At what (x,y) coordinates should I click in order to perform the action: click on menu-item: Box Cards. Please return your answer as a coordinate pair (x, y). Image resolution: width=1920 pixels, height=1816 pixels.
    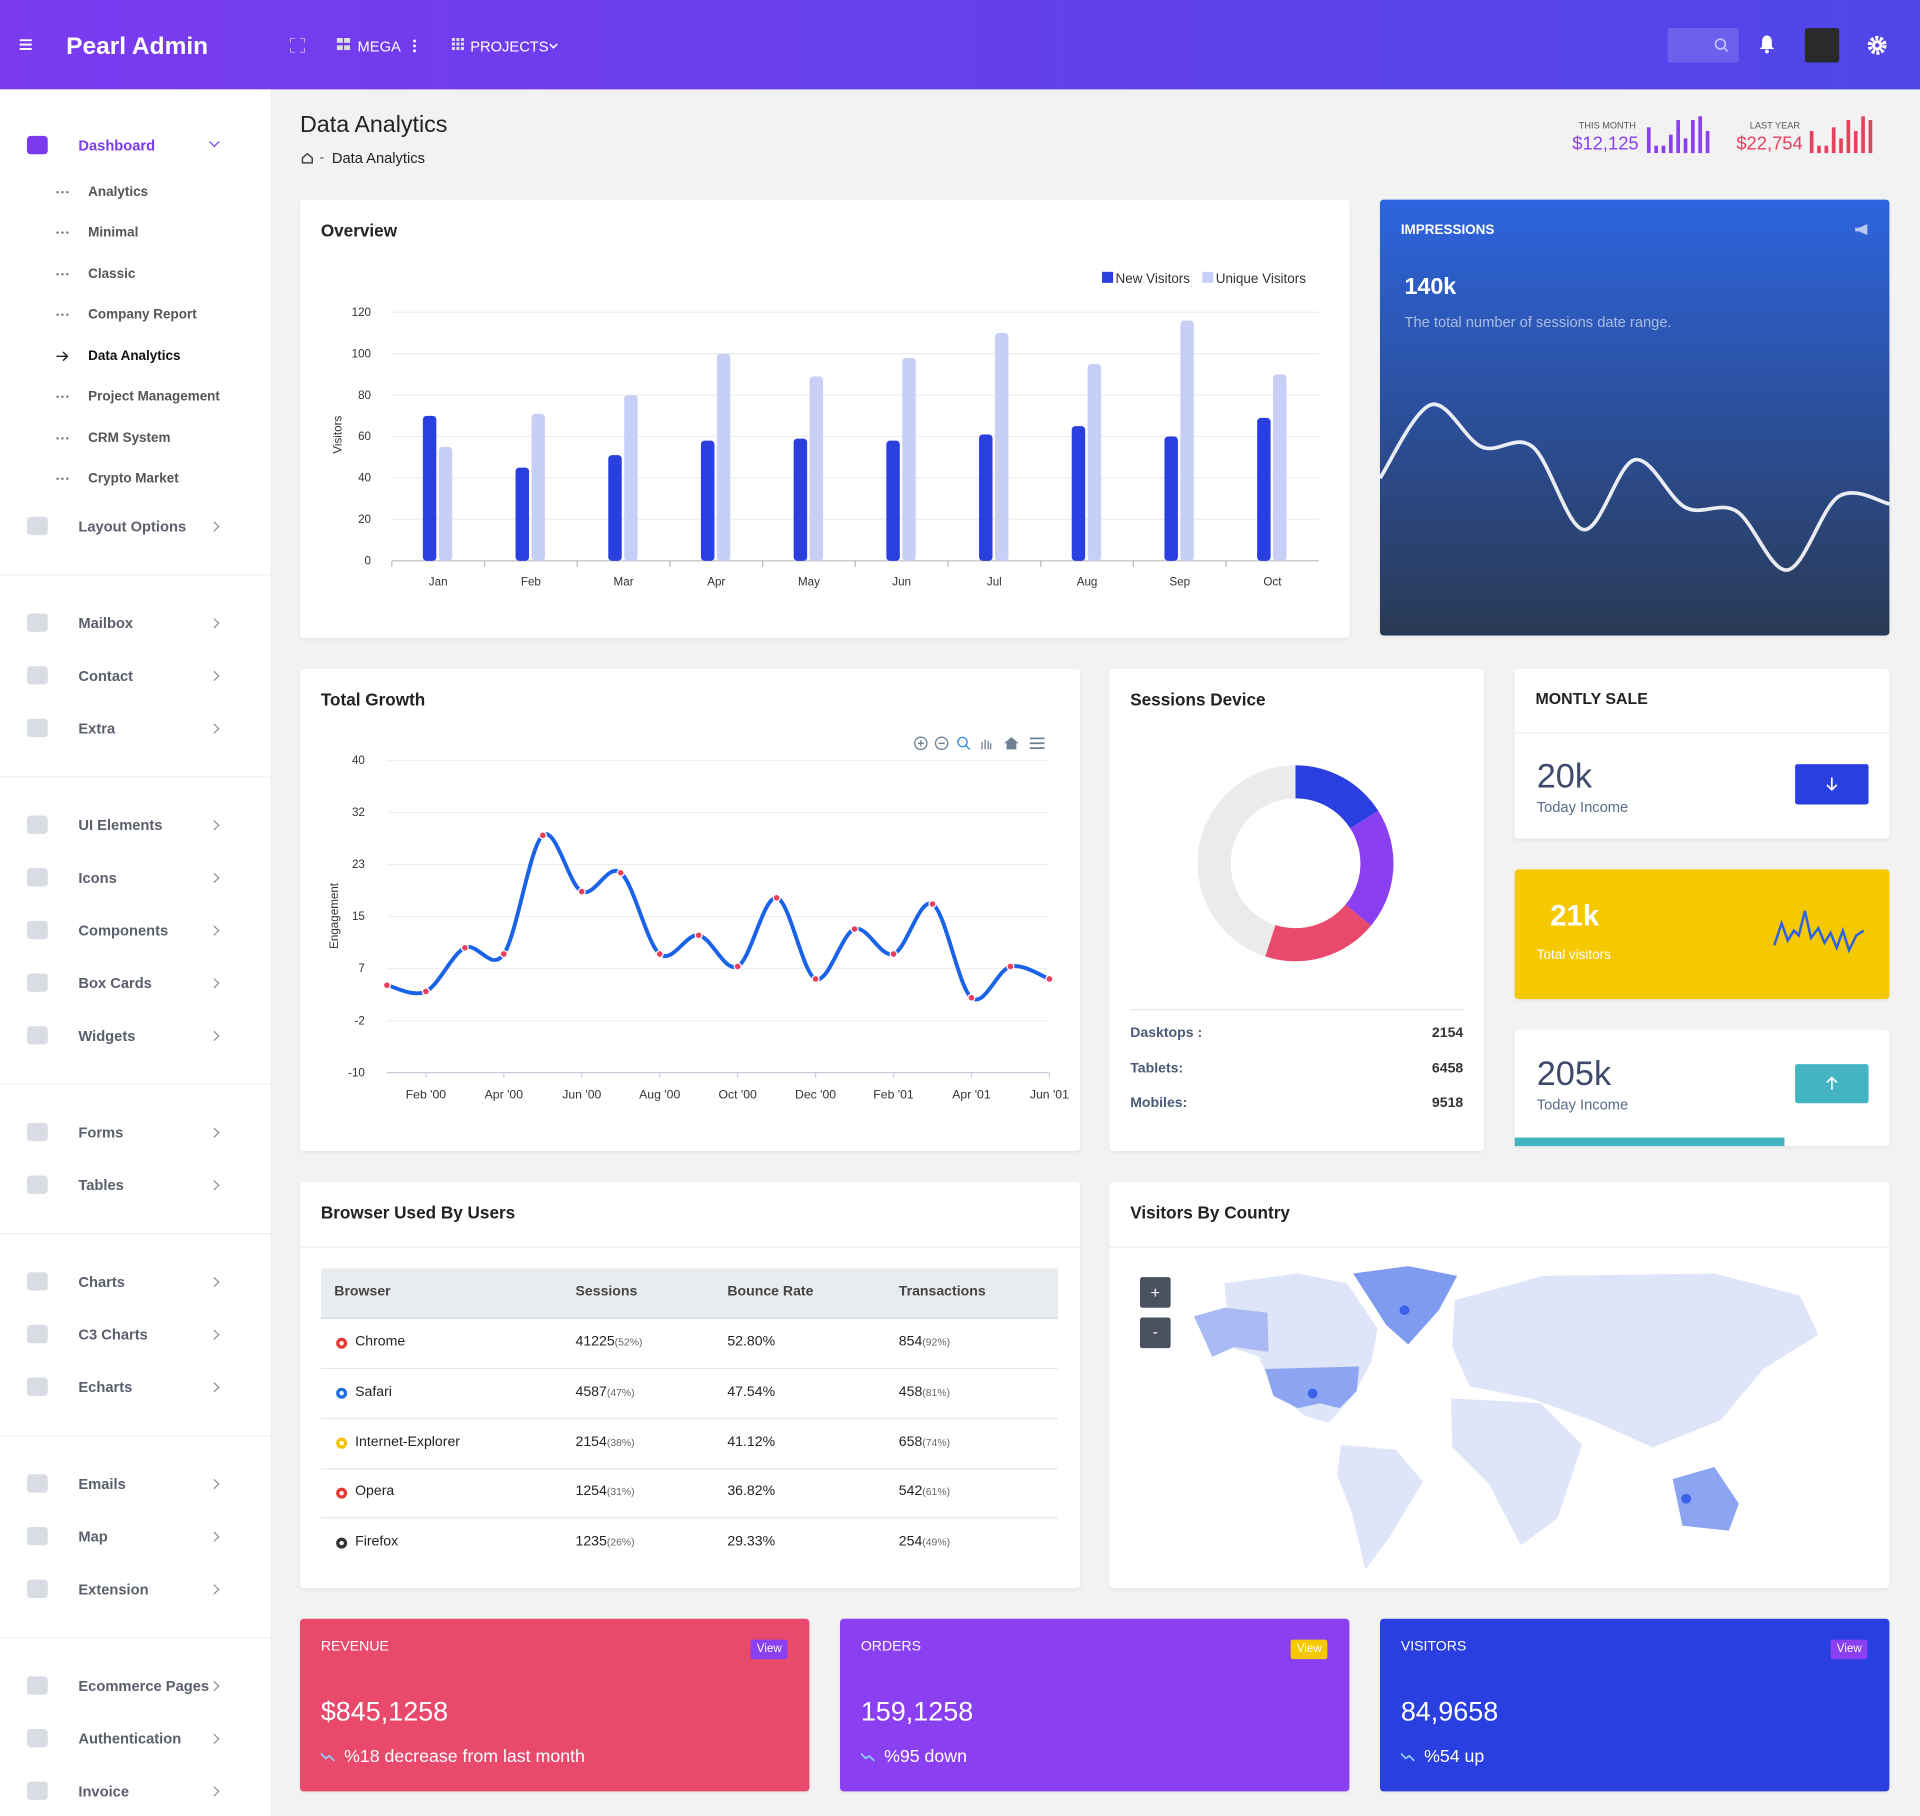
    Looking at the image, I should click on (135, 982).